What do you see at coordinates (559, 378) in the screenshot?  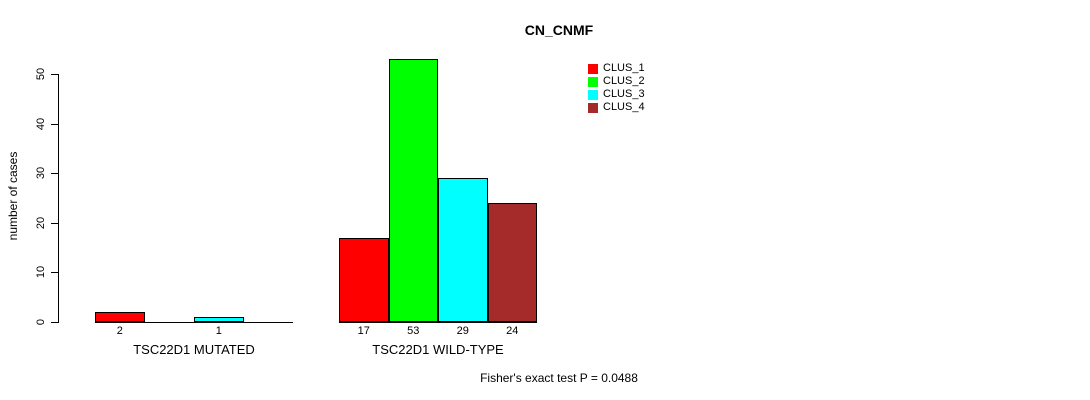 I see `pvalue-annotation: Fisher's exact test P = 0.0488` at bounding box center [559, 378].